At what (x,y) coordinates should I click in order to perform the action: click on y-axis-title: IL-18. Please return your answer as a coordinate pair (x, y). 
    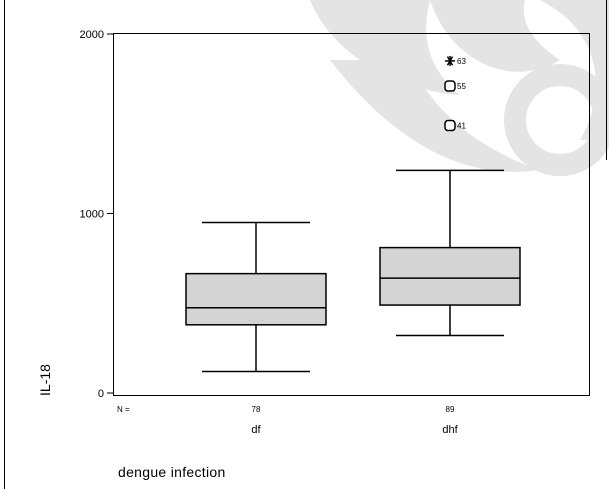
    Looking at the image, I should click on (45, 380).